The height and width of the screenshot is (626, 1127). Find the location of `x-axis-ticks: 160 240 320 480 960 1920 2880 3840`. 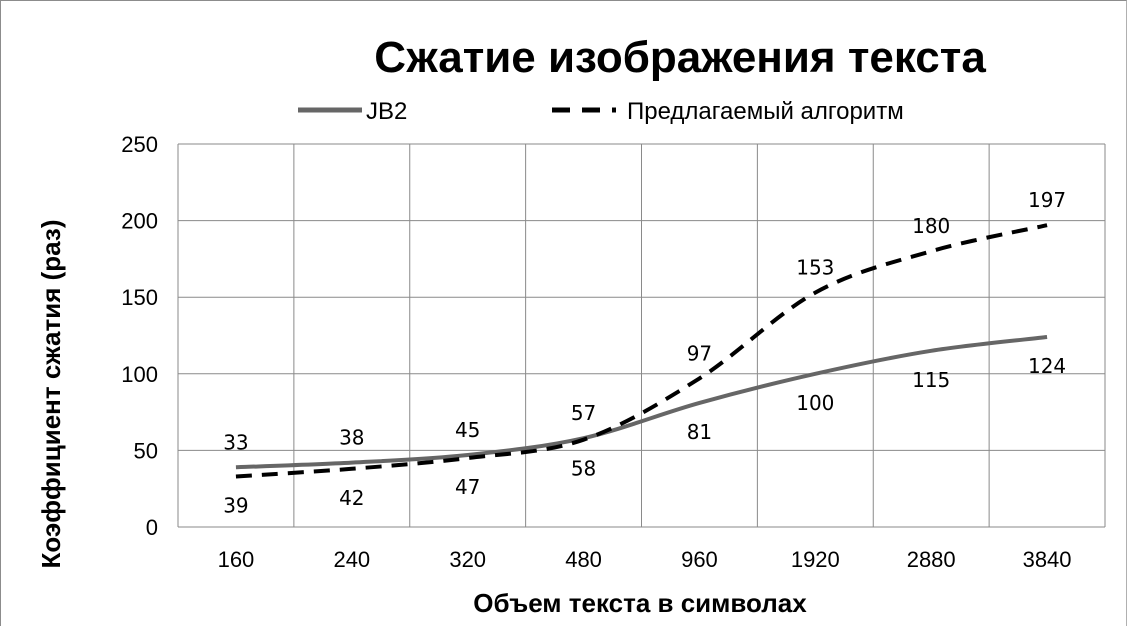

x-axis-ticks: 160 240 320 480 960 1920 2880 3840 is located at coordinates (645, 559).